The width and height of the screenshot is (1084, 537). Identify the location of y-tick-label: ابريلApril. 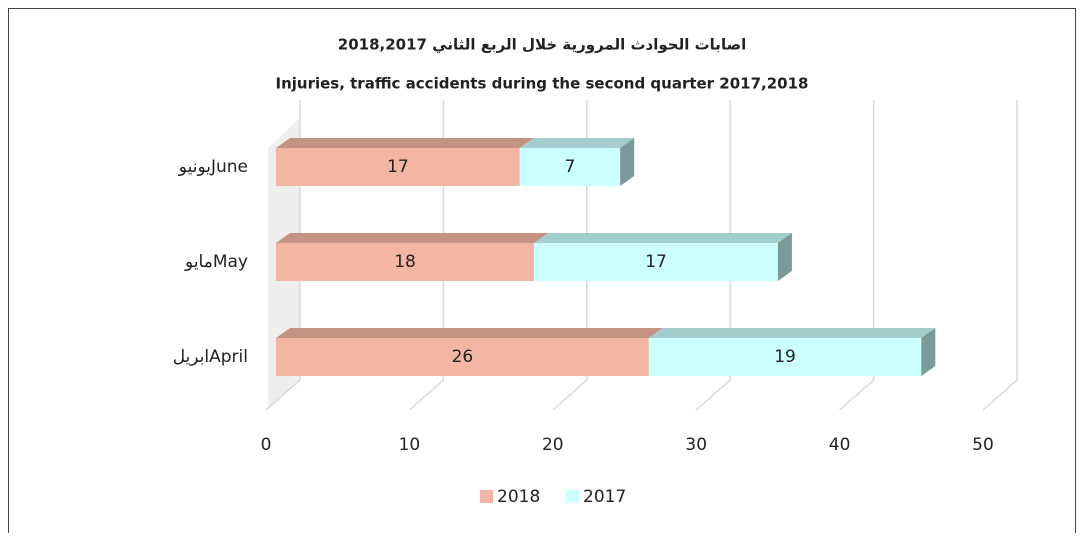
(210, 357).